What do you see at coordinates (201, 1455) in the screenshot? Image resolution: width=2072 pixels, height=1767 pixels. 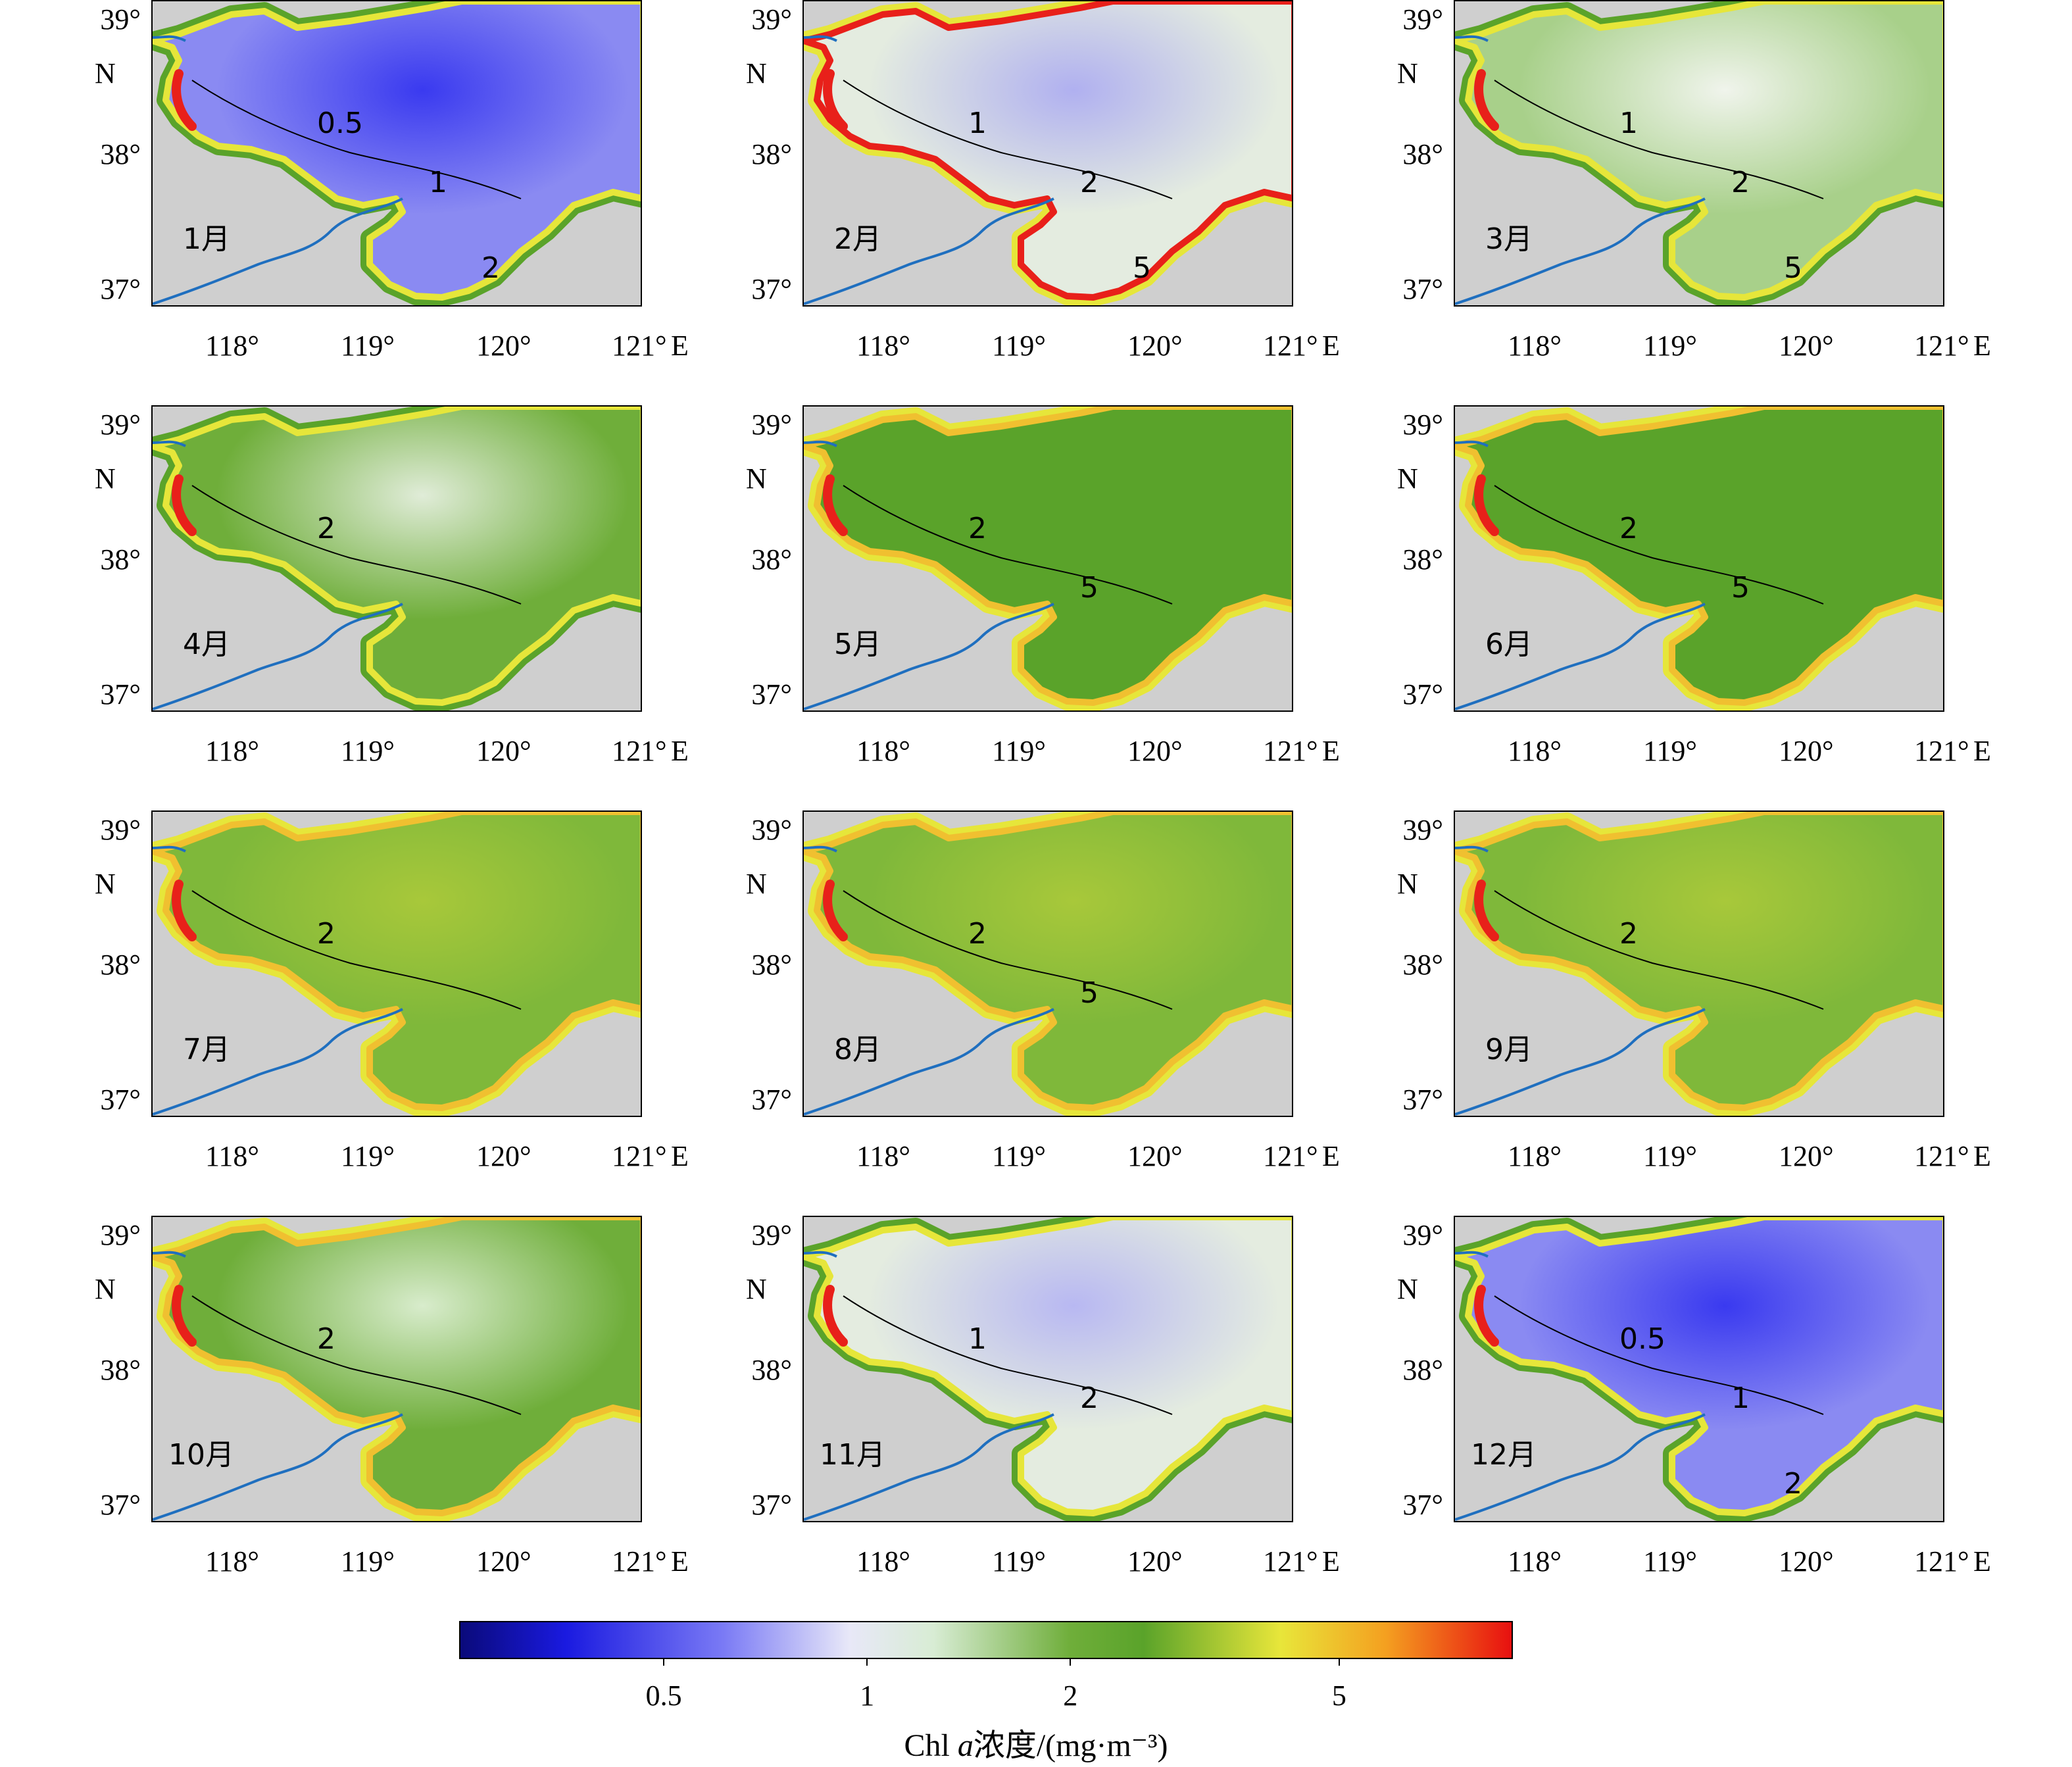 I see `month-label: 10月` at bounding box center [201, 1455].